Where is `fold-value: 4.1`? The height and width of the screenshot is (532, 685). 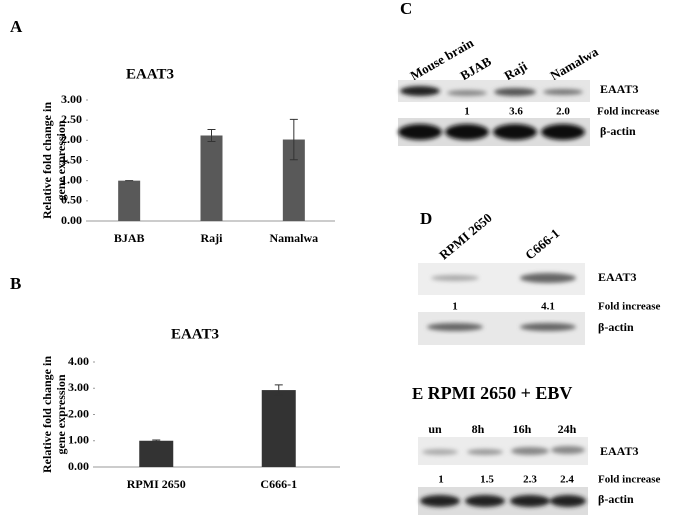 fold-value: 4.1 is located at coordinates (548, 307).